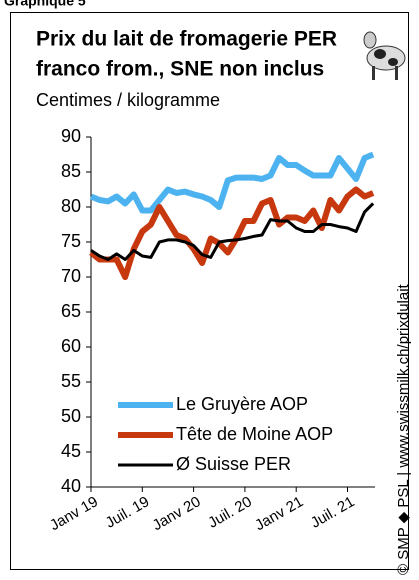 Image resolution: width=419 pixels, height=580 pixels. Describe the element at coordinates (71, 171) in the screenshot. I see `y-tick-label: 85` at that location.